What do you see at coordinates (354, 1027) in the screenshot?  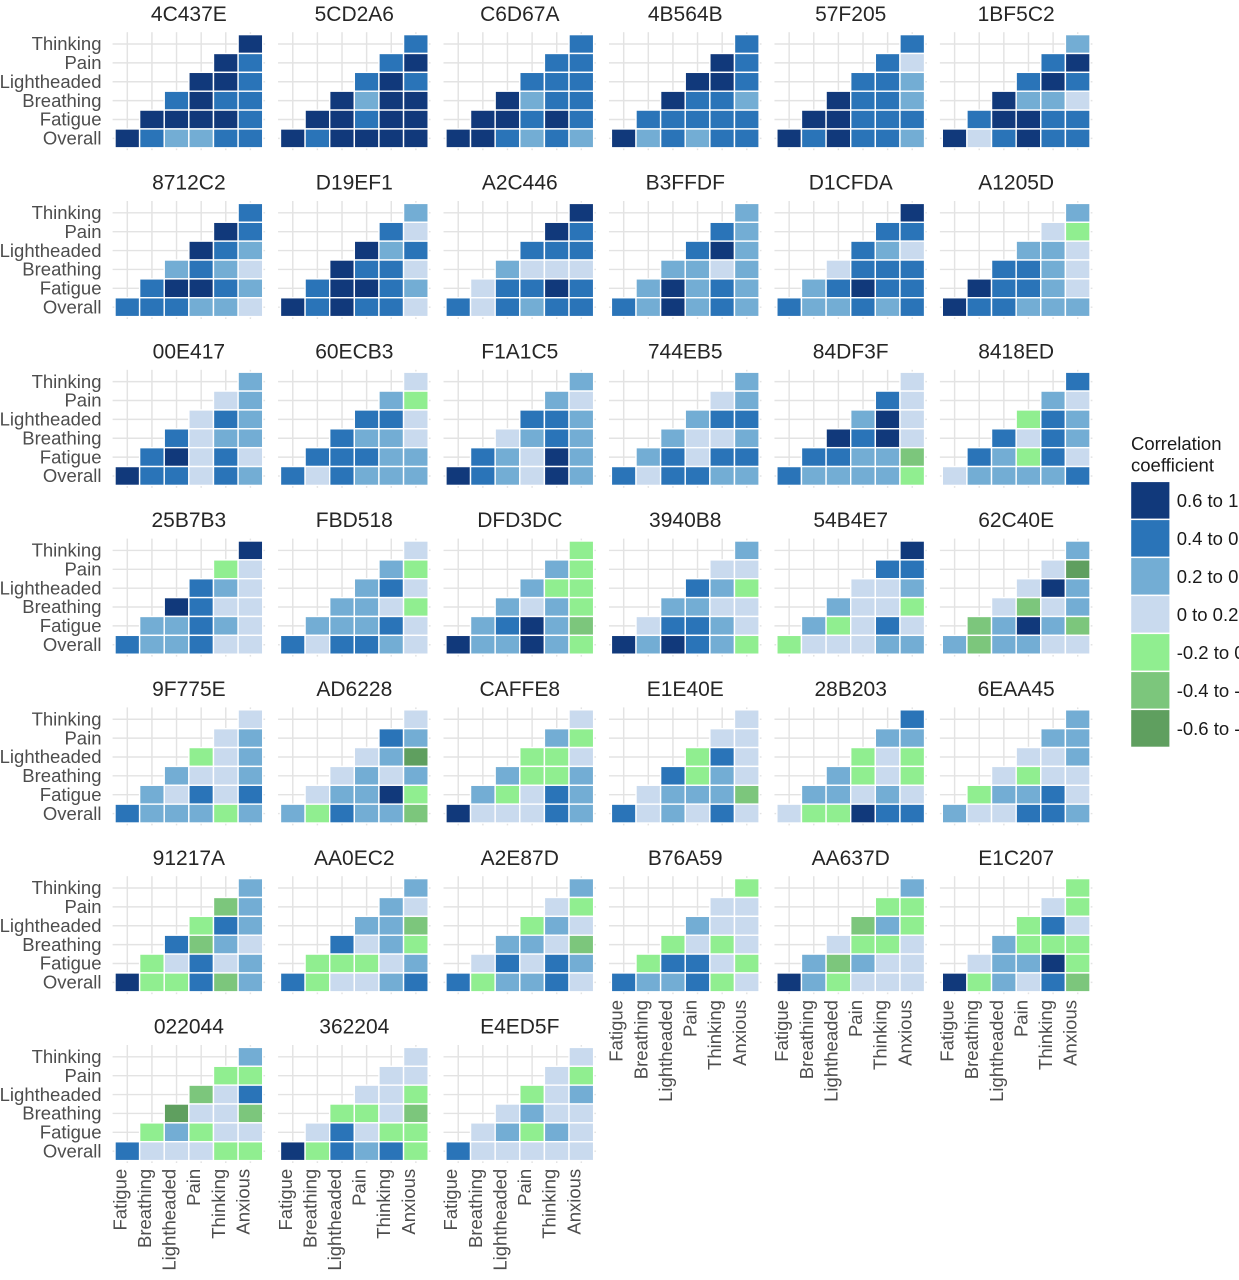 I see `svg-text: 362204` at bounding box center [354, 1027].